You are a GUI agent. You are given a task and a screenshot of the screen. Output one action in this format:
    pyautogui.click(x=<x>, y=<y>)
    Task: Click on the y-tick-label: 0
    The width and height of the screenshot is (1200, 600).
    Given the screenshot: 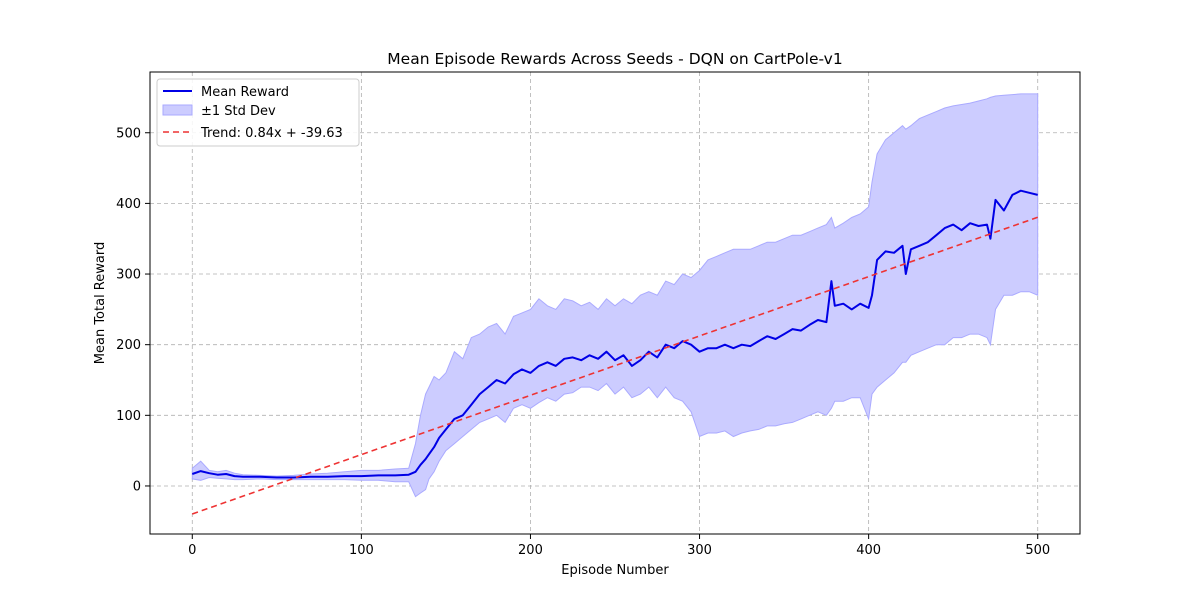 What is the action you would take?
    pyautogui.click(x=137, y=486)
    